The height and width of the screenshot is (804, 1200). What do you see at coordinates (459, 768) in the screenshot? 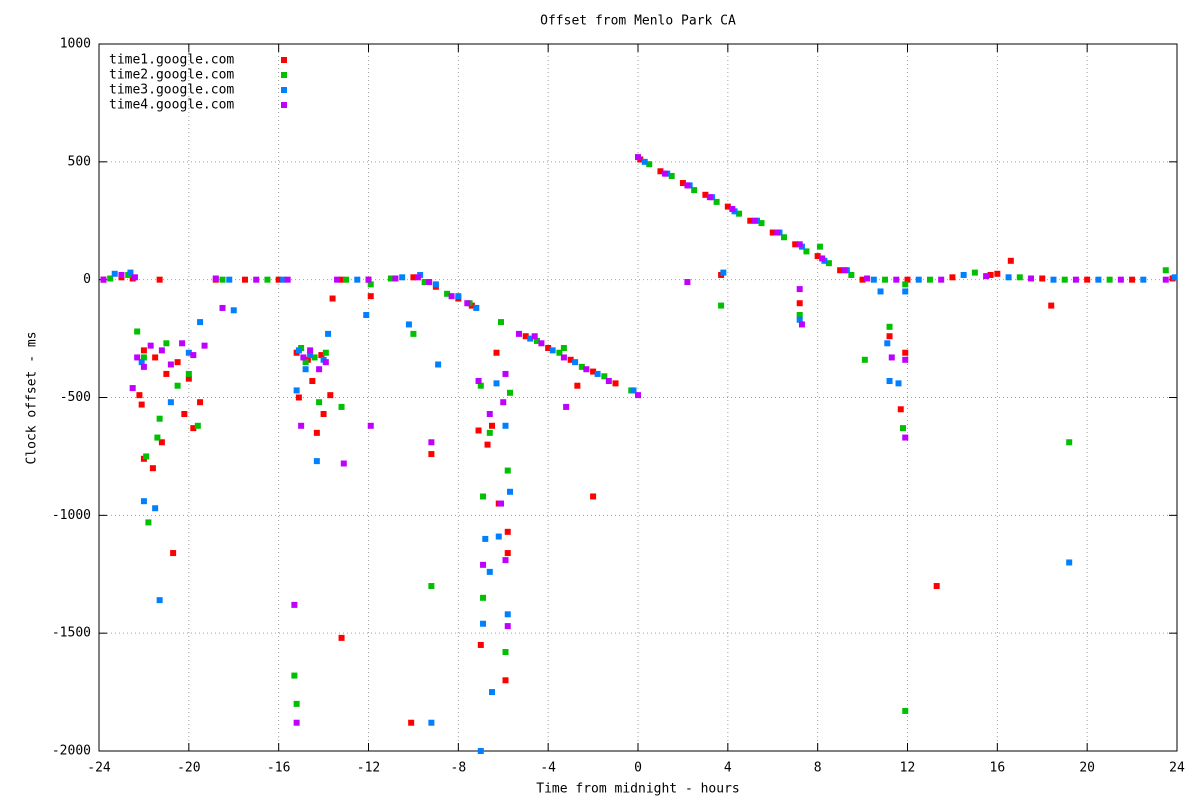
I see `x-tick-label: -8` at bounding box center [459, 768].